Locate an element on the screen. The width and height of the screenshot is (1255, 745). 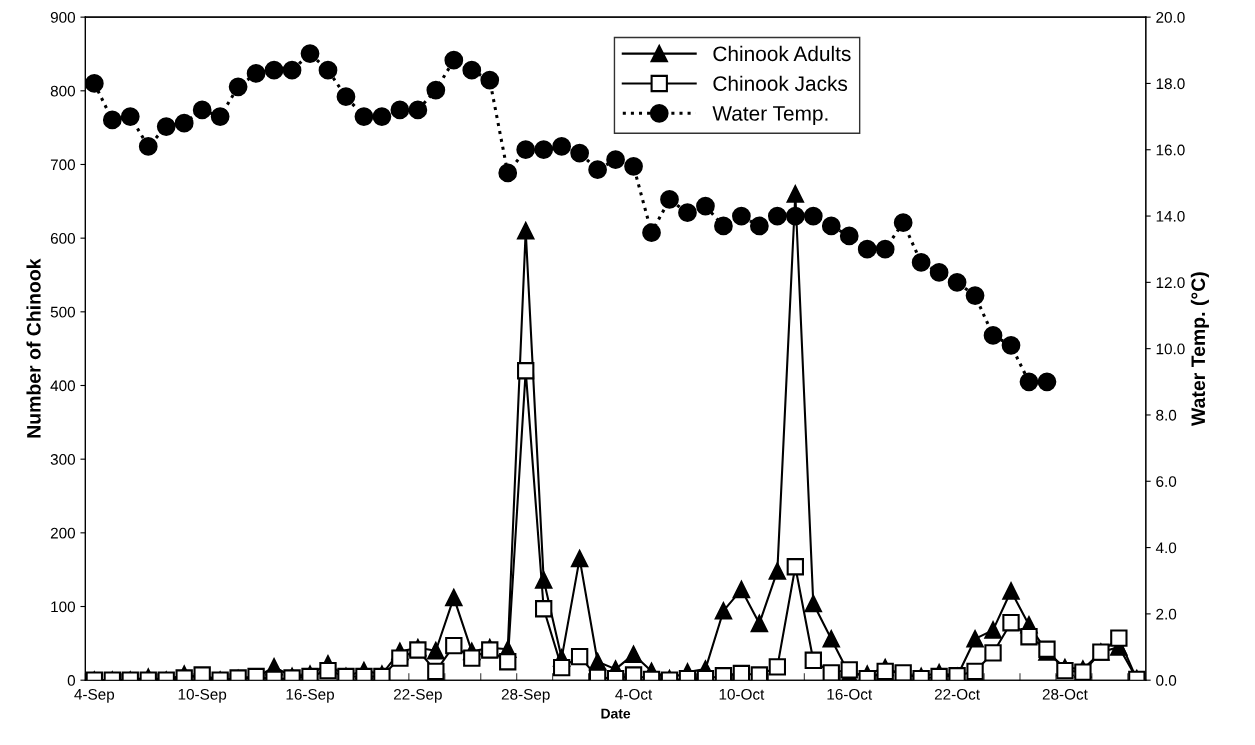
y2-tick-label: 4.0 is located at coordinates (1166, 548).